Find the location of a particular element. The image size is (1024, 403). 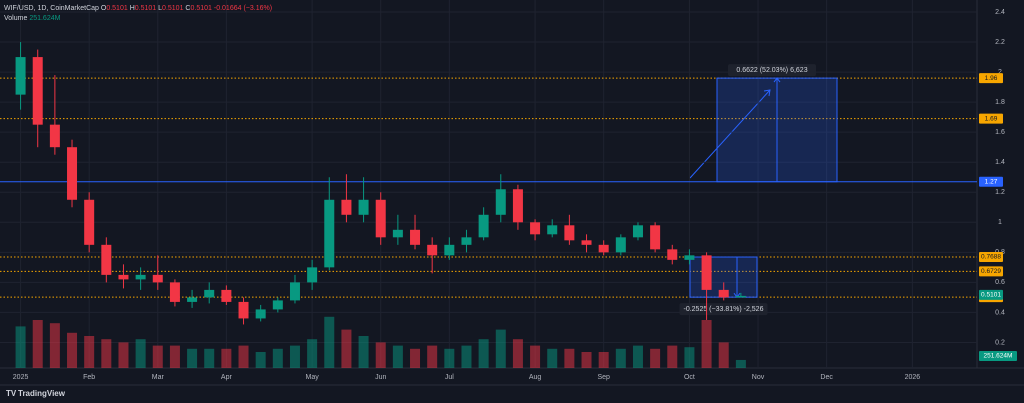

price-tag-label: 0.6729 is located at coordinates (991, 271).